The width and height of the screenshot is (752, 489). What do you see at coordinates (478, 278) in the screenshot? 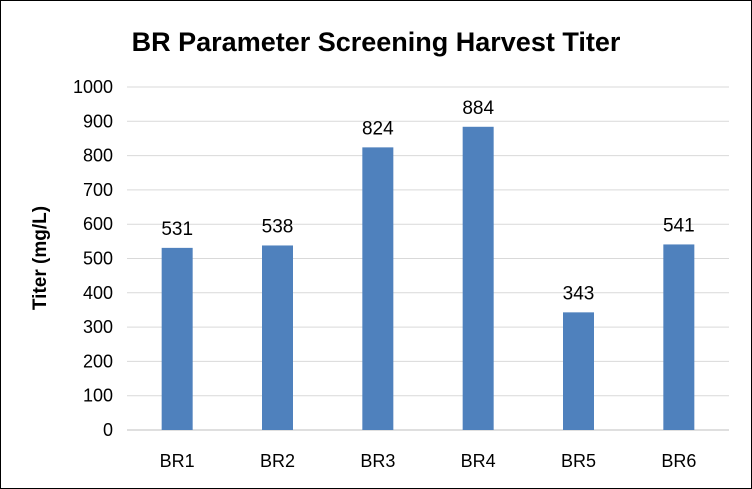
I see `bar-br4` at bounding box center [478, 278].